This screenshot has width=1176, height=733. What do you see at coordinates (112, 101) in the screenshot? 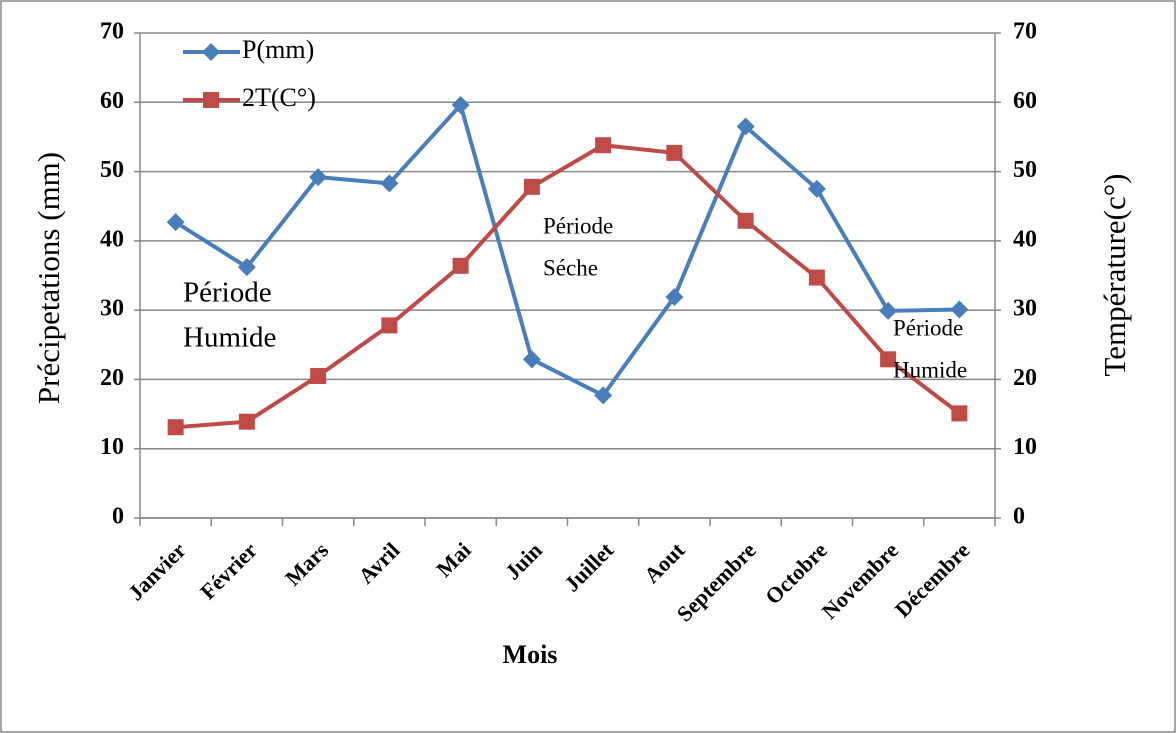
I see `y-tick-label: 60` at bounding box center [112, 101].